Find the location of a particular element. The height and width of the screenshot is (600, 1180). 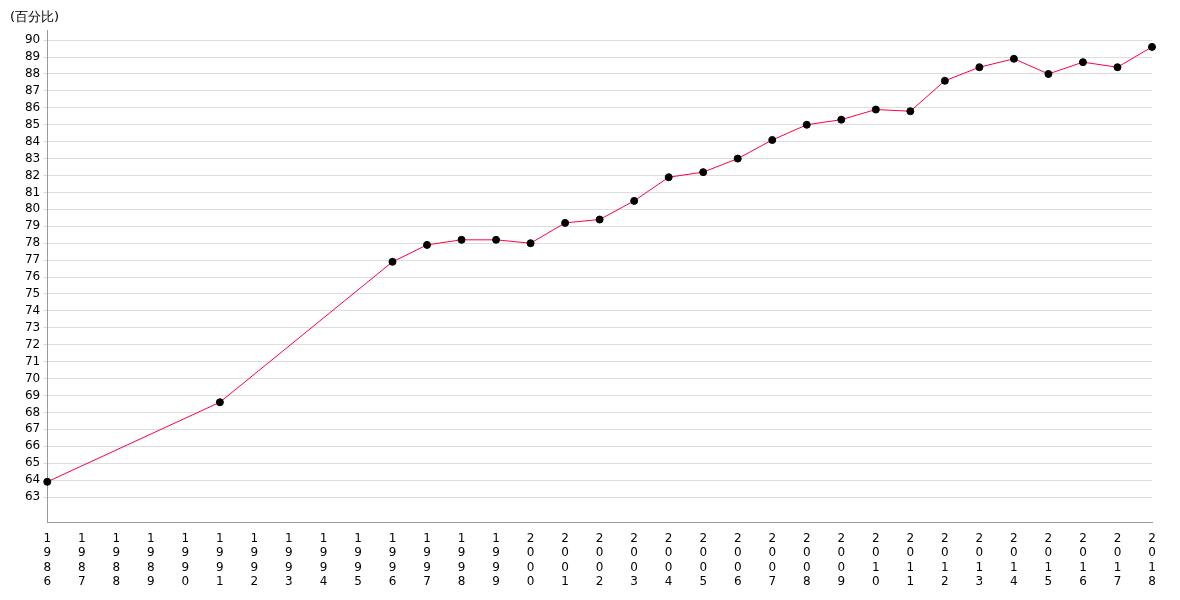

y-tick-label: 74 is located at coordinates (32, 310).